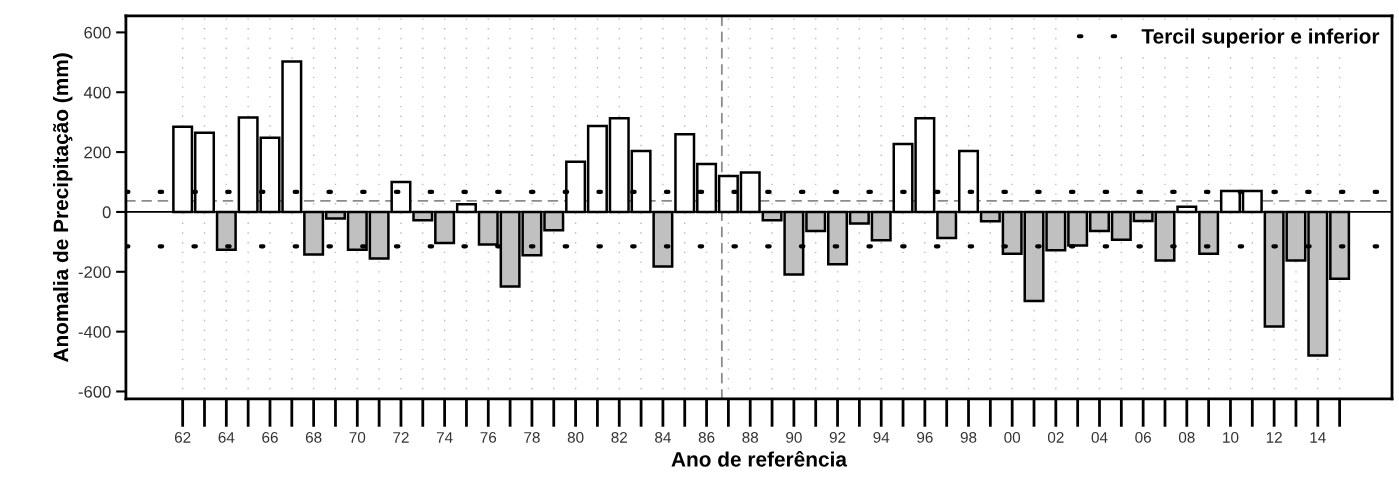 Image resolution: width=1399 pixels, height=483 pixels. What do you see at coordinates (226, 437) in the screenshot?
I see `x-tick-label: 64` at bounding box center [226, 437].